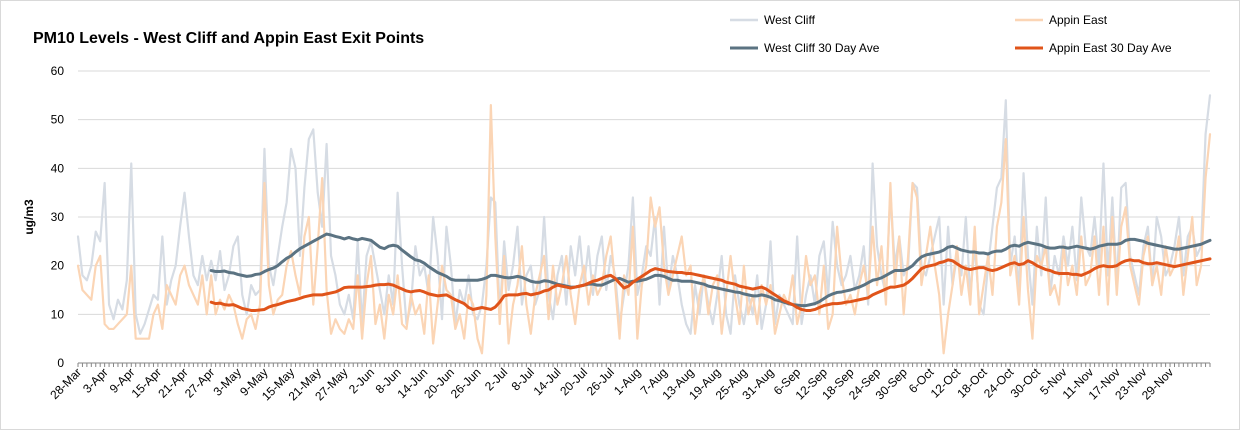  Describe the element at coordinates (29, 217) in the screenshot. I see `y-axis-label: ug/m3` at that location.